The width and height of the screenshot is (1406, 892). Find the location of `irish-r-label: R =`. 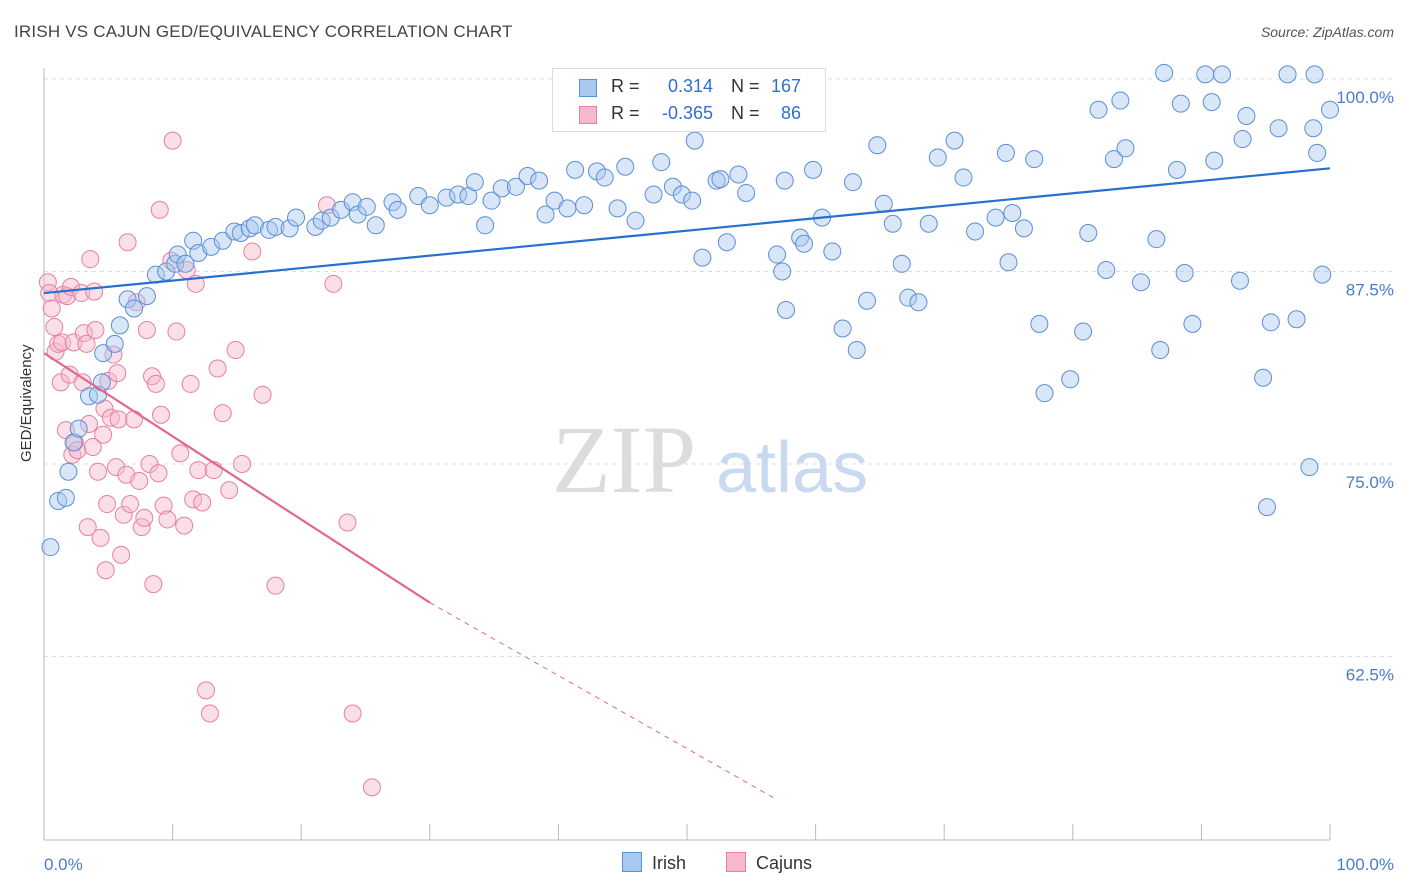

irish-r-label: R = is located at coordinates (625, 86).